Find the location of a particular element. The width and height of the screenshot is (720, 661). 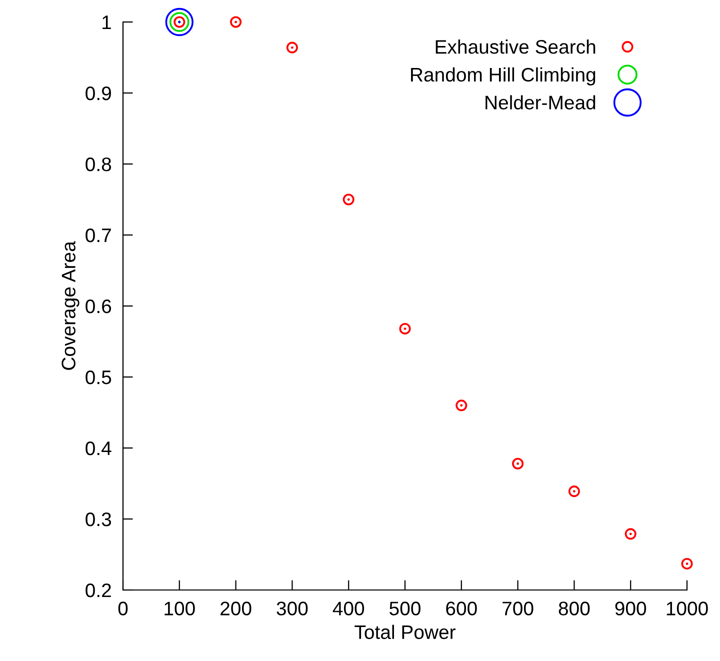

x-tick-label: 800 is located at coordinates (574, 609).